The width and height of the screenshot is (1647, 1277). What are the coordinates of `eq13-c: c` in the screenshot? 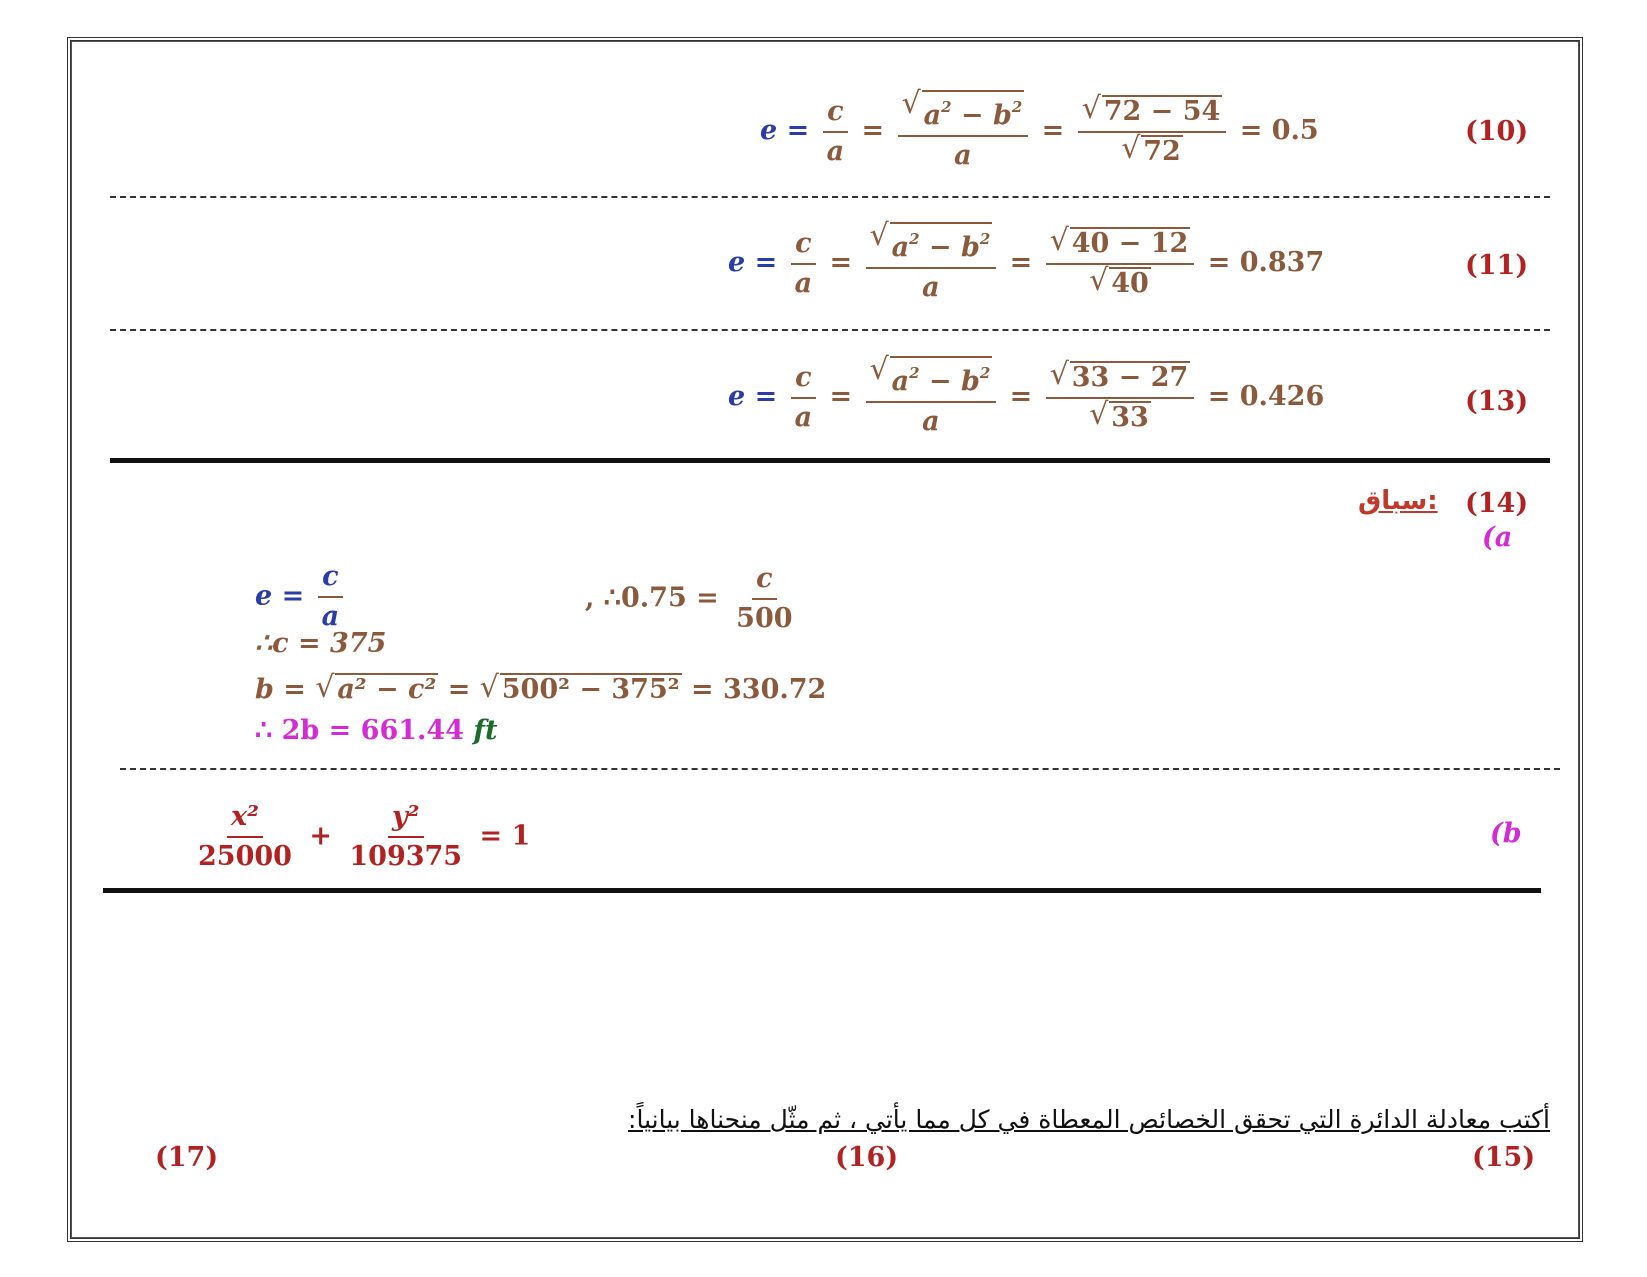 It's located at (803, 380).